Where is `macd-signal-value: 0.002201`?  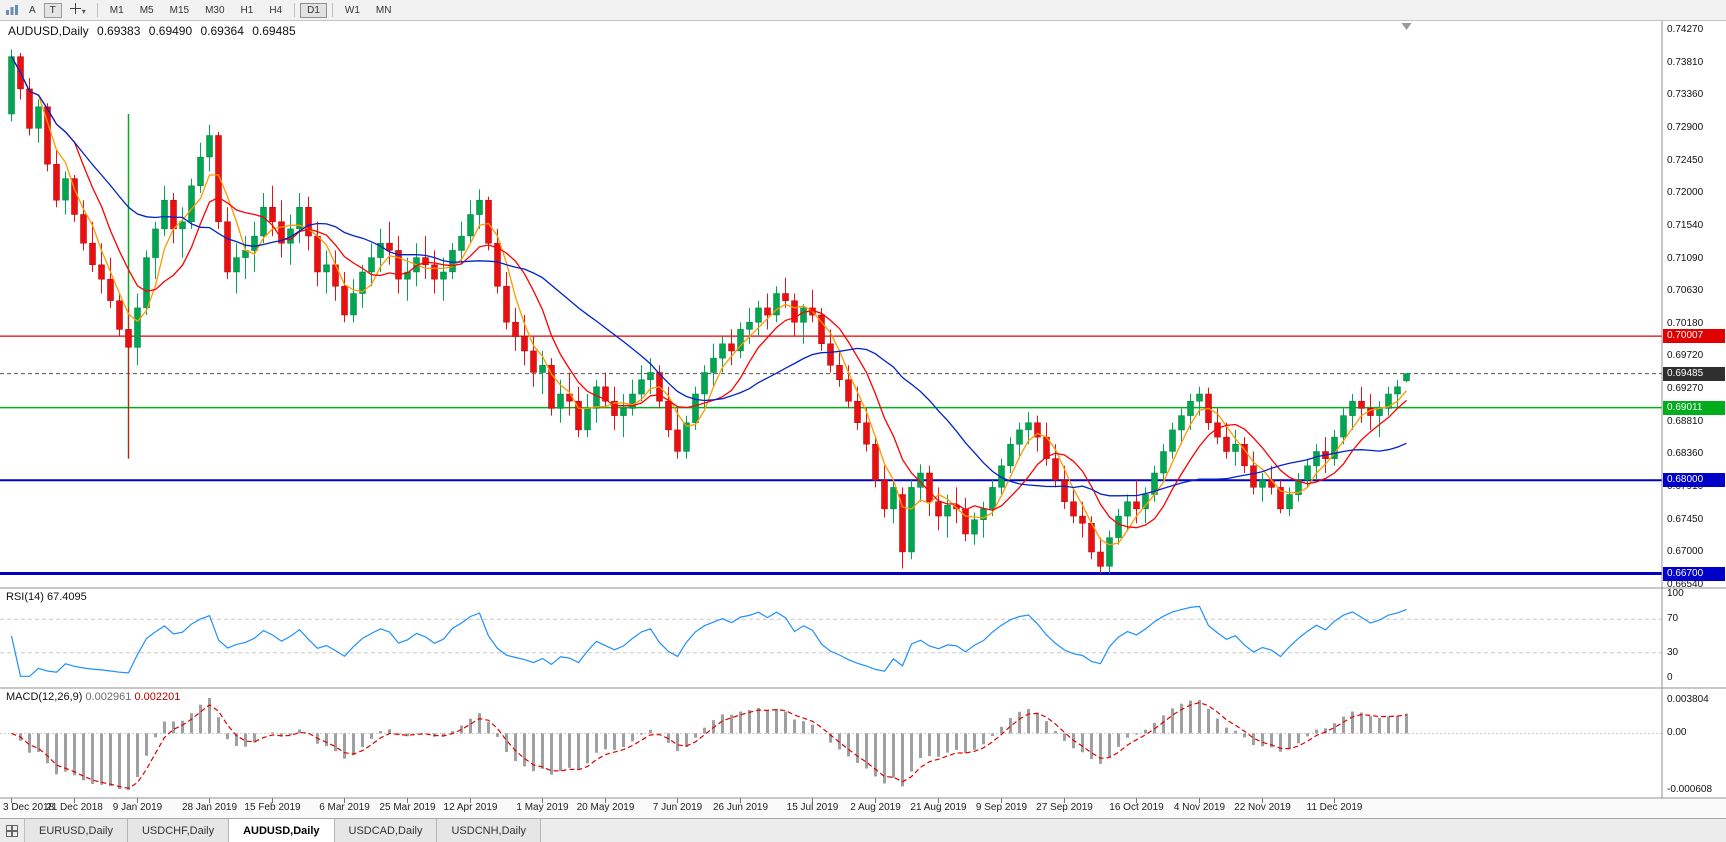 macd-signal-value: 0.002201 is located at coordinates (157, 697).